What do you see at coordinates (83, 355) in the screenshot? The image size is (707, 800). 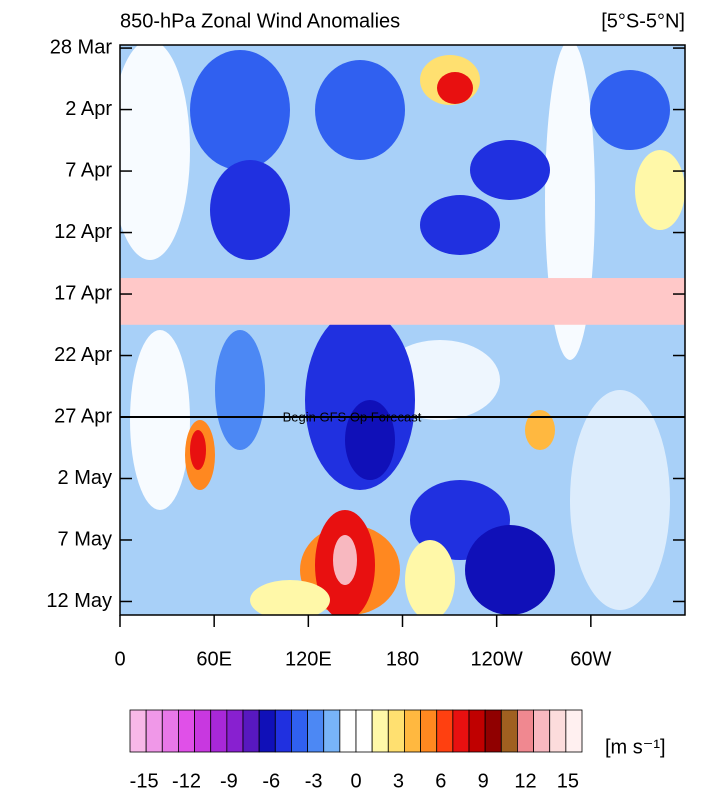 I see `y-tick-label: 22 Apr` at bounding box center [83, 355].